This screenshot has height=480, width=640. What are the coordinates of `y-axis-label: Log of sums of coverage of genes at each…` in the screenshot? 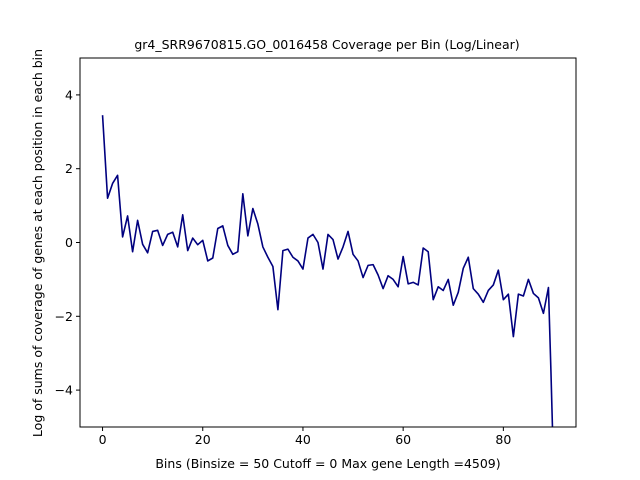 It's located at (37, 243).